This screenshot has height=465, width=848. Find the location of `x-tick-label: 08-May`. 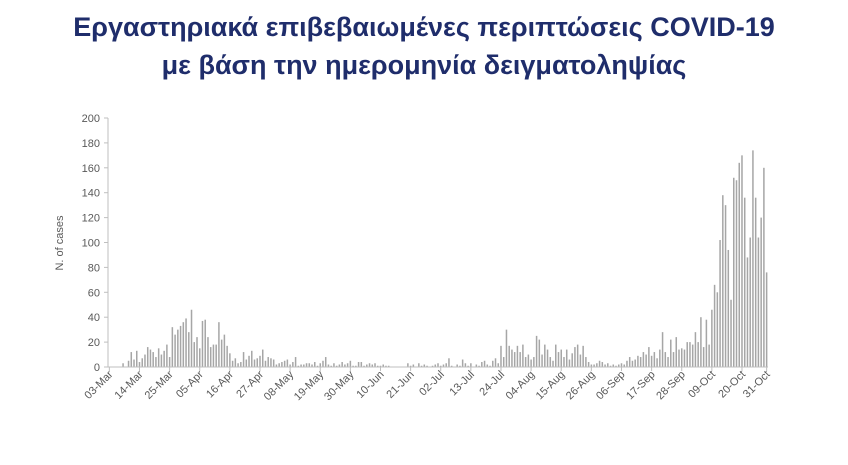

x-tick-label: 08-May is located at coordinates (279, 385).